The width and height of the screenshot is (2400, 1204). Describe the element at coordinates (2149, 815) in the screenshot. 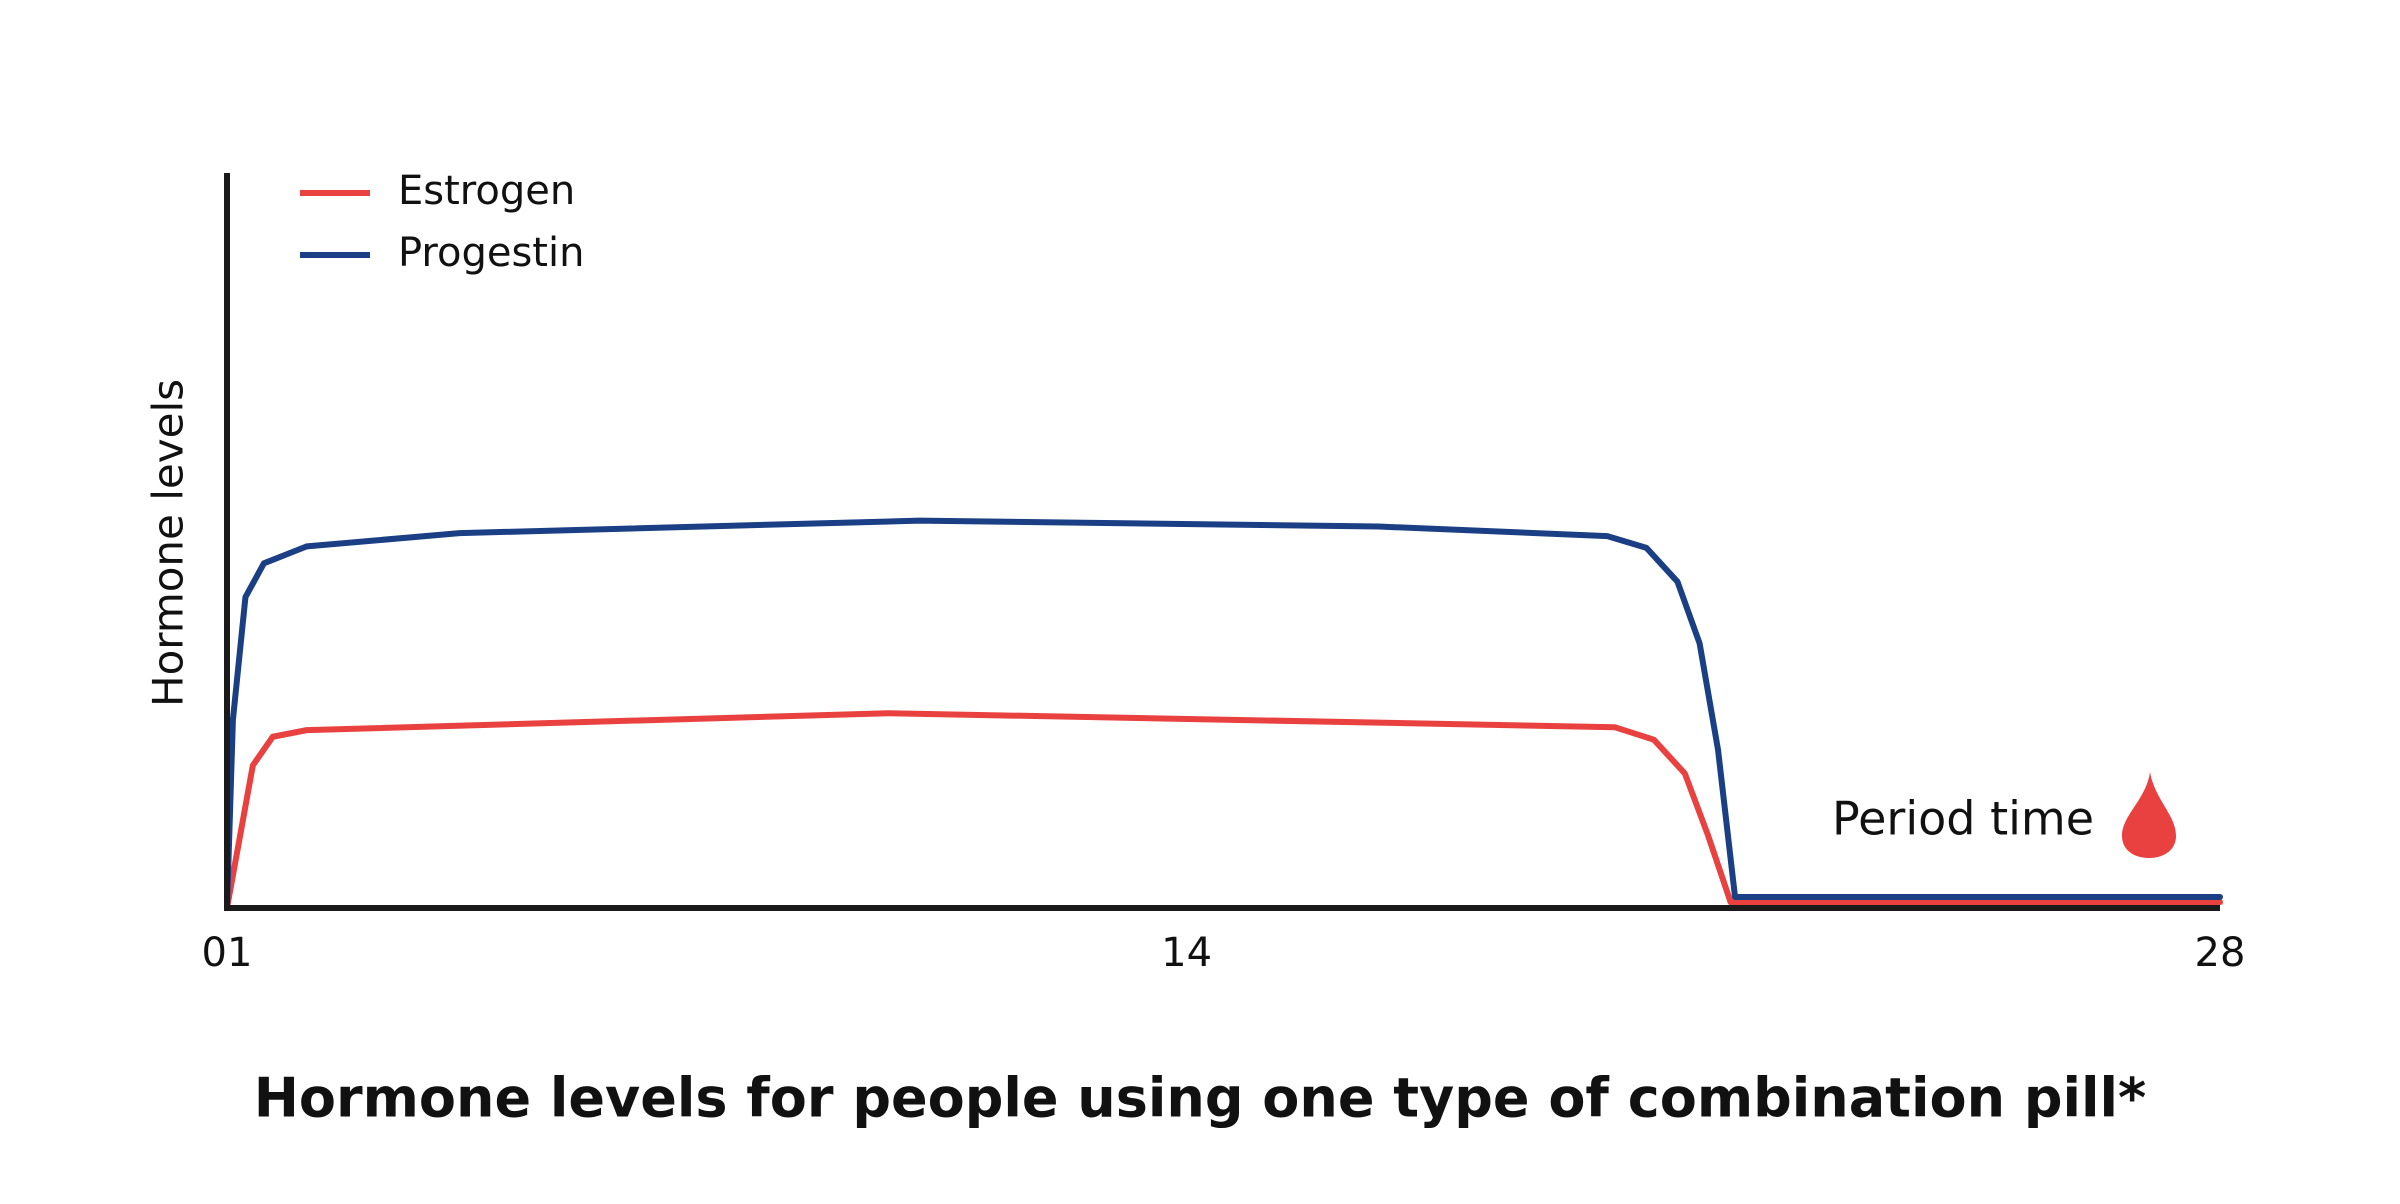

I see `blood-drop-icon` at that location.